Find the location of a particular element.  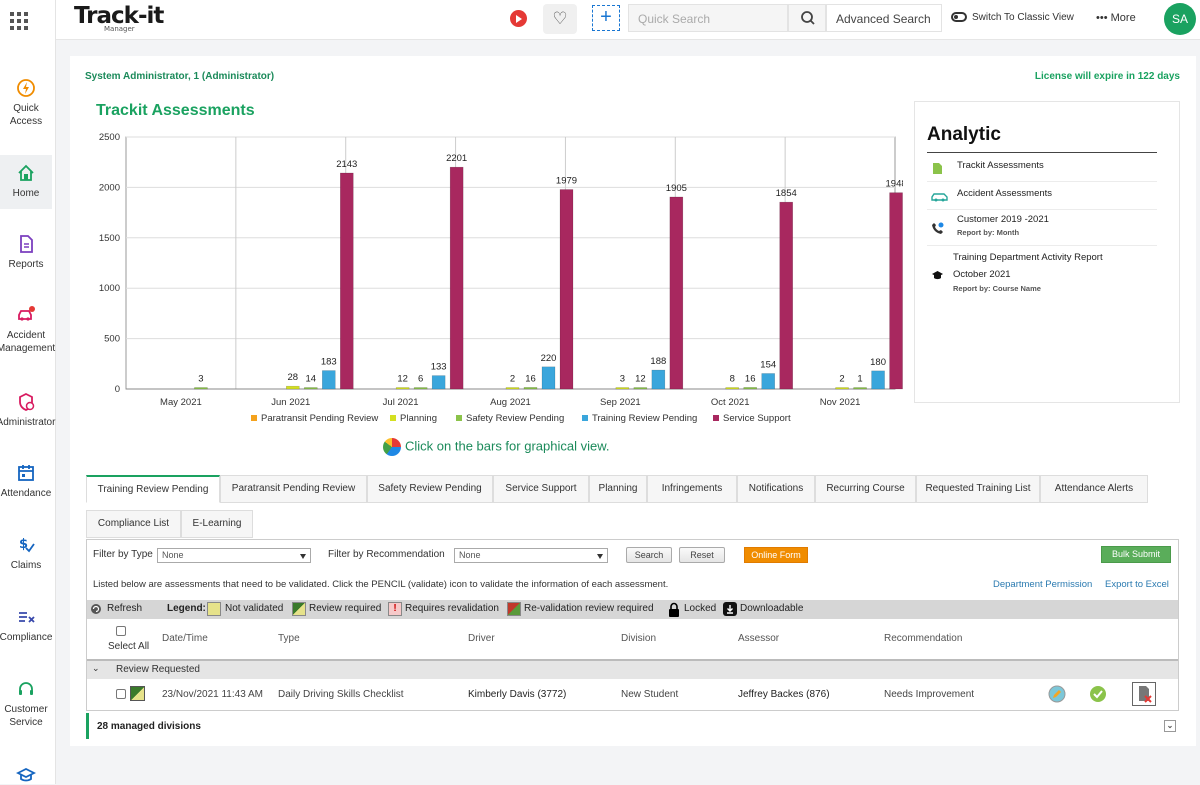

review-required-status-icon is located at coordinates (137, 693).